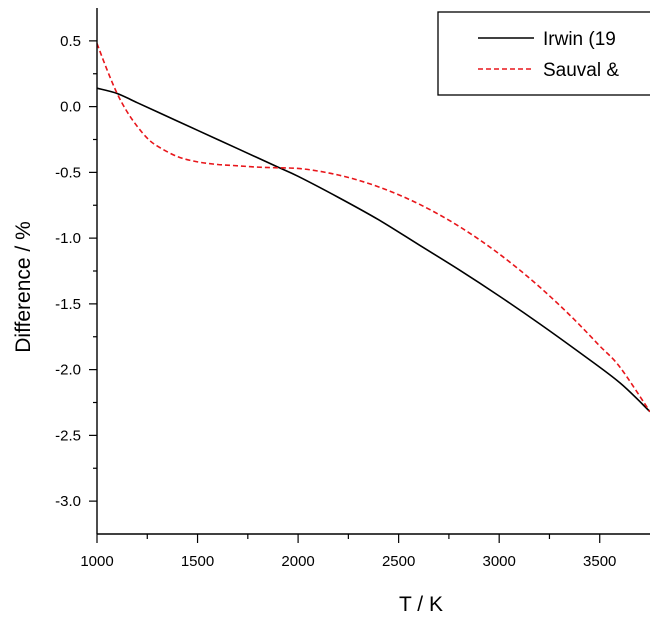 The width and height of the screenshot is (650, 621). Describe the element at coordinates (398, 561) in the screenshot. I see `x-tick-label: 2500` at that location.